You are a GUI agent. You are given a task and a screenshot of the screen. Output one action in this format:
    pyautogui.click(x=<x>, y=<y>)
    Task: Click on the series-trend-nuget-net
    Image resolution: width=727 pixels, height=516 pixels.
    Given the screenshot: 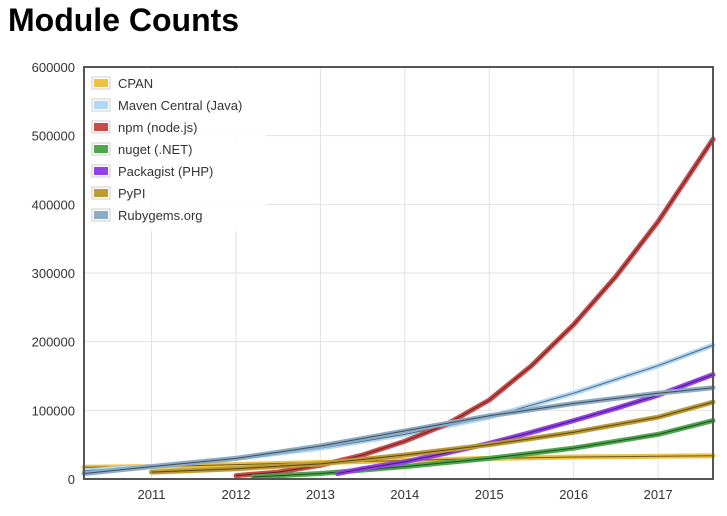 What is the action you would take?
    pyautogui.click(x=483, y=449)
    